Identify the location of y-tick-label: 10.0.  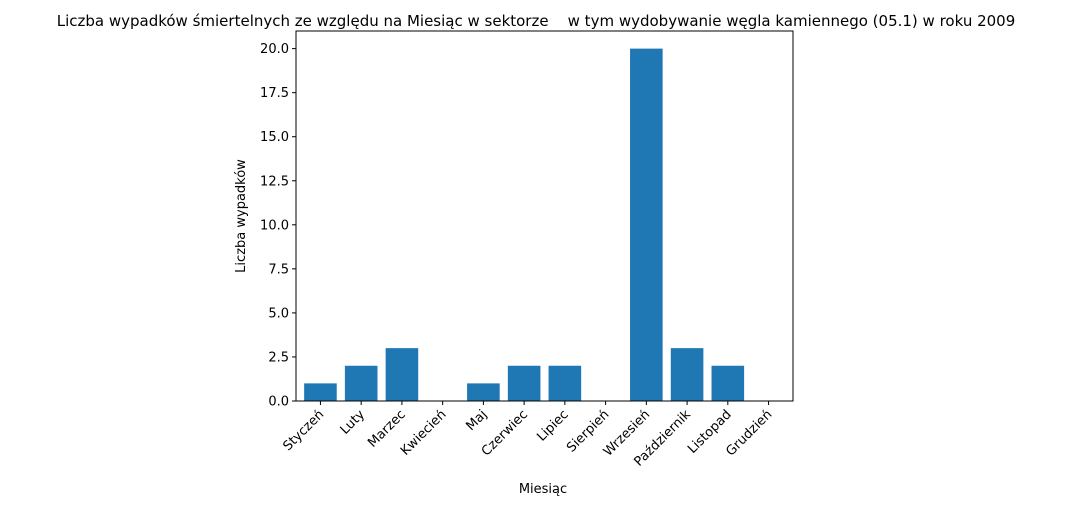
(274, 225).